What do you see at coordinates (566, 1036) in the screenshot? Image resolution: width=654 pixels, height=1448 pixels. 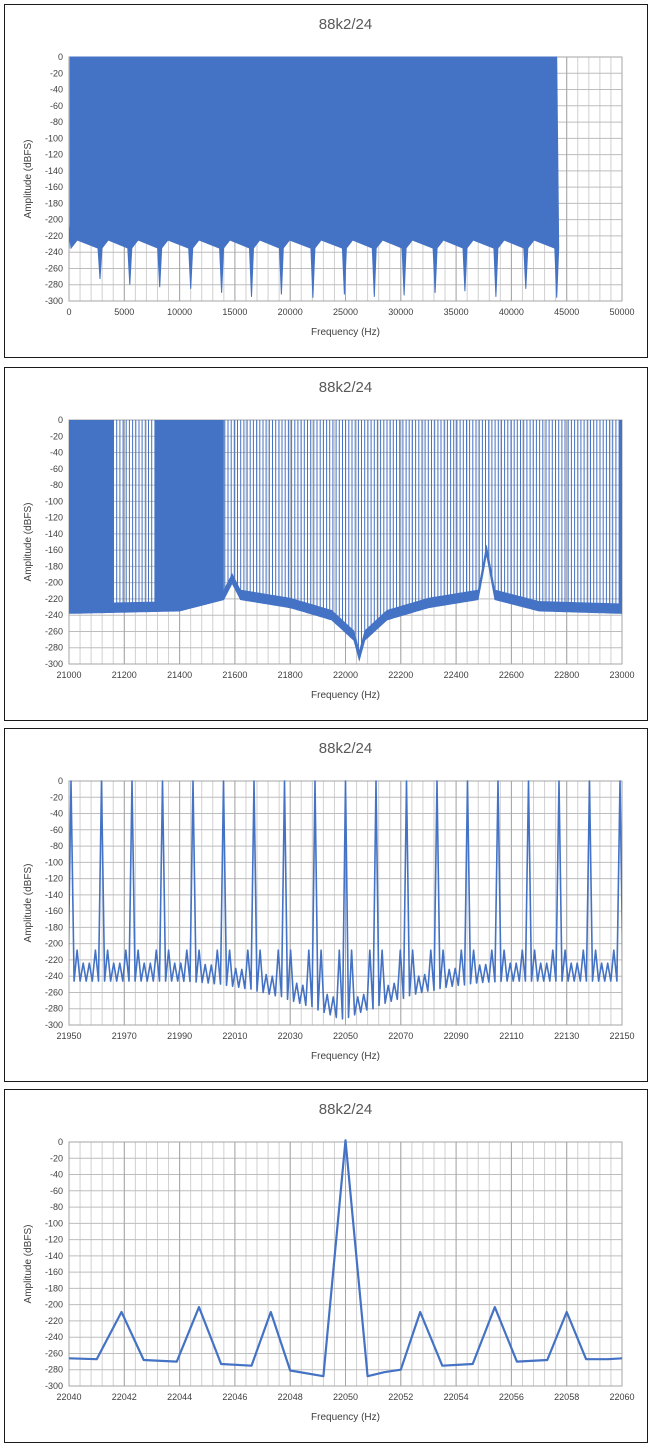 I see `chart-3-xtick-label: 22130` at bounding box center [566, 1036].